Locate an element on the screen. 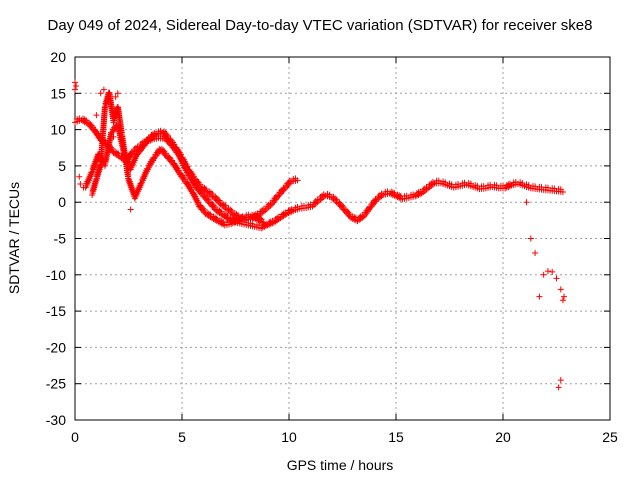 The image size is (640, 480). y-tick-label: 10 is located at coordinates (58, 130).